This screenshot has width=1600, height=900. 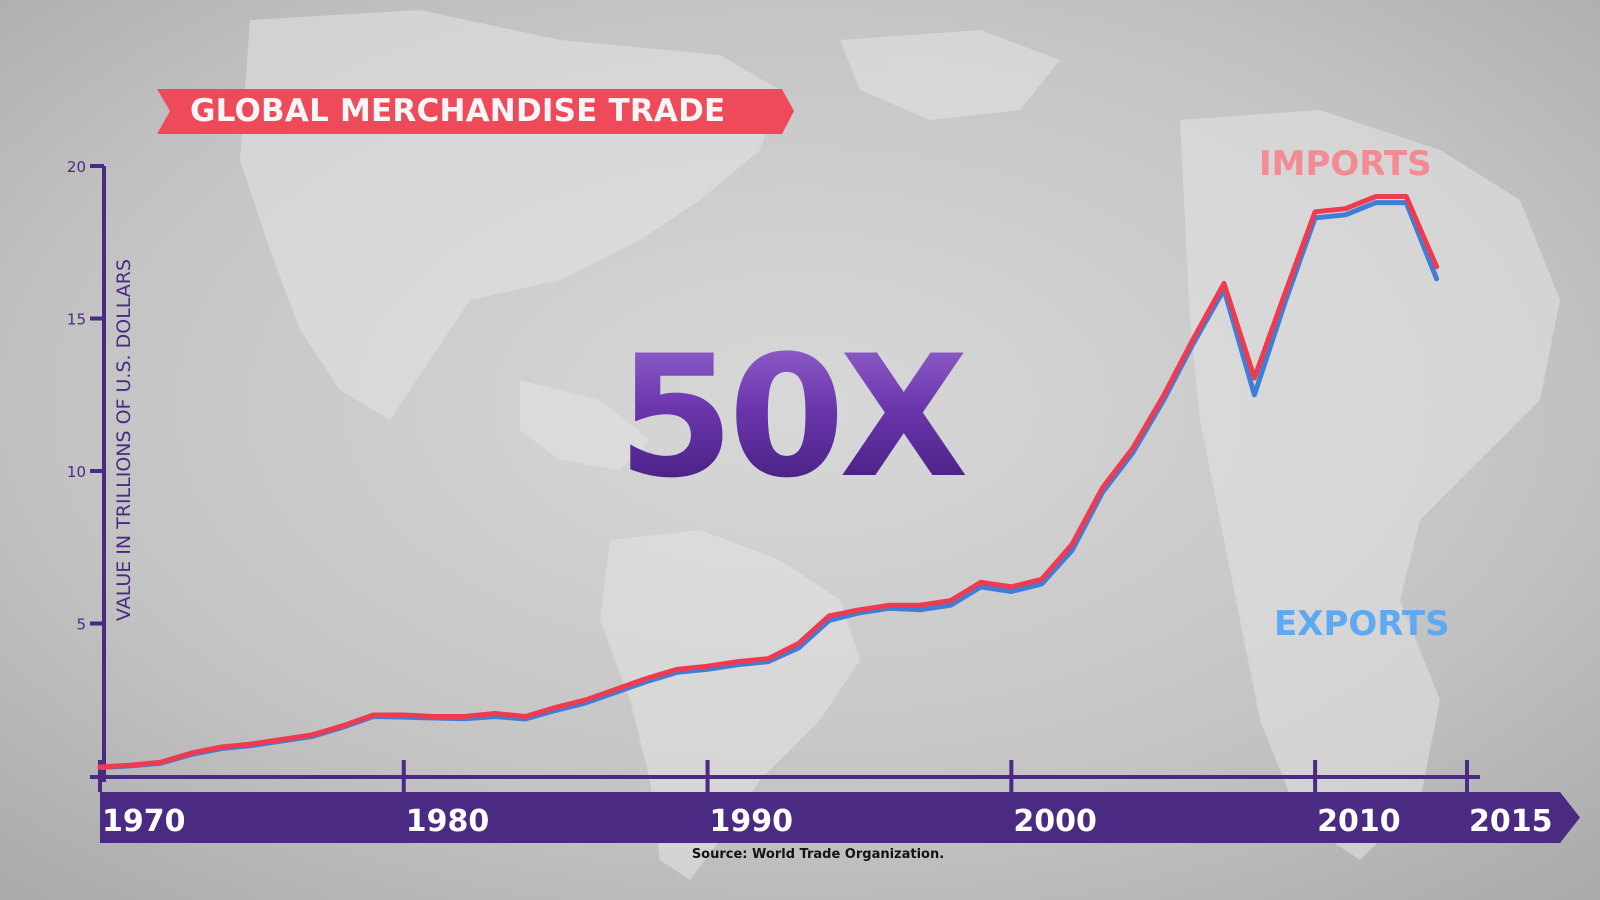 I want to click on legend-exports: EXPORTS, so click(x=1362, y=624).